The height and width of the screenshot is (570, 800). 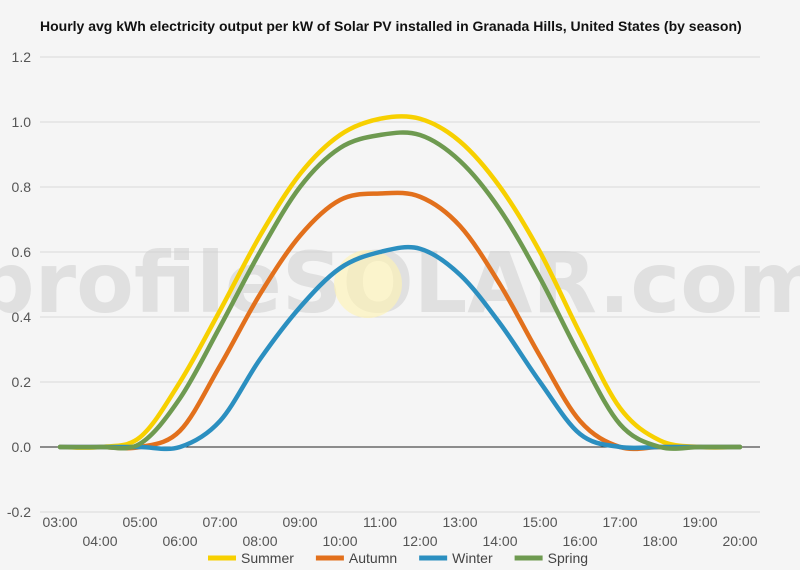 I want to click on x-tick-label: 17:00, so click(x=619, y=522).